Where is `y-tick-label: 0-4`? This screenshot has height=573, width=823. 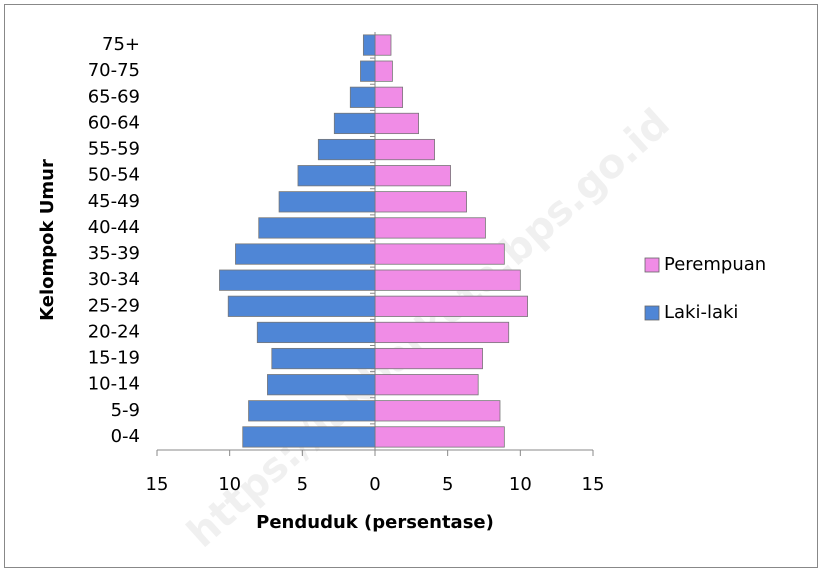
y-tick-label: 0-4 is located at coordinates (125, 436).